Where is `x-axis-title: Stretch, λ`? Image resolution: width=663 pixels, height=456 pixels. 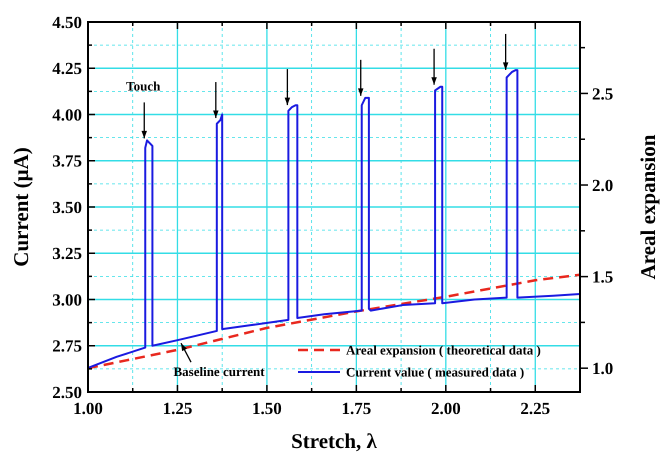 x-axis-title: Stretch, λ is located at coordinates (334, 441).